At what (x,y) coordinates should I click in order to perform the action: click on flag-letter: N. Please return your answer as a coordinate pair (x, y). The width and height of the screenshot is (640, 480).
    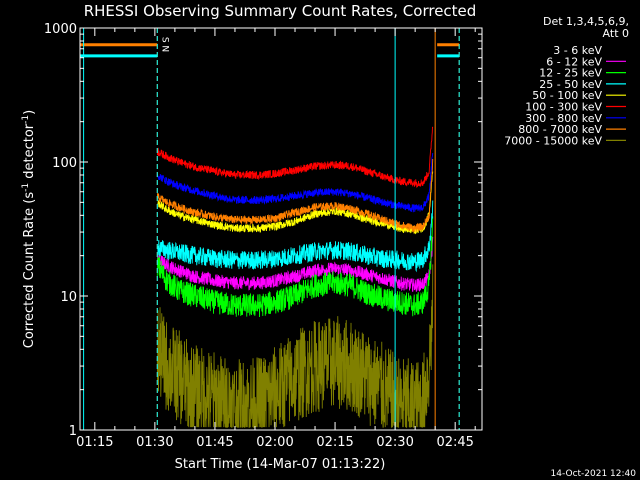
    Looking at the image, I should click on (164, 48).